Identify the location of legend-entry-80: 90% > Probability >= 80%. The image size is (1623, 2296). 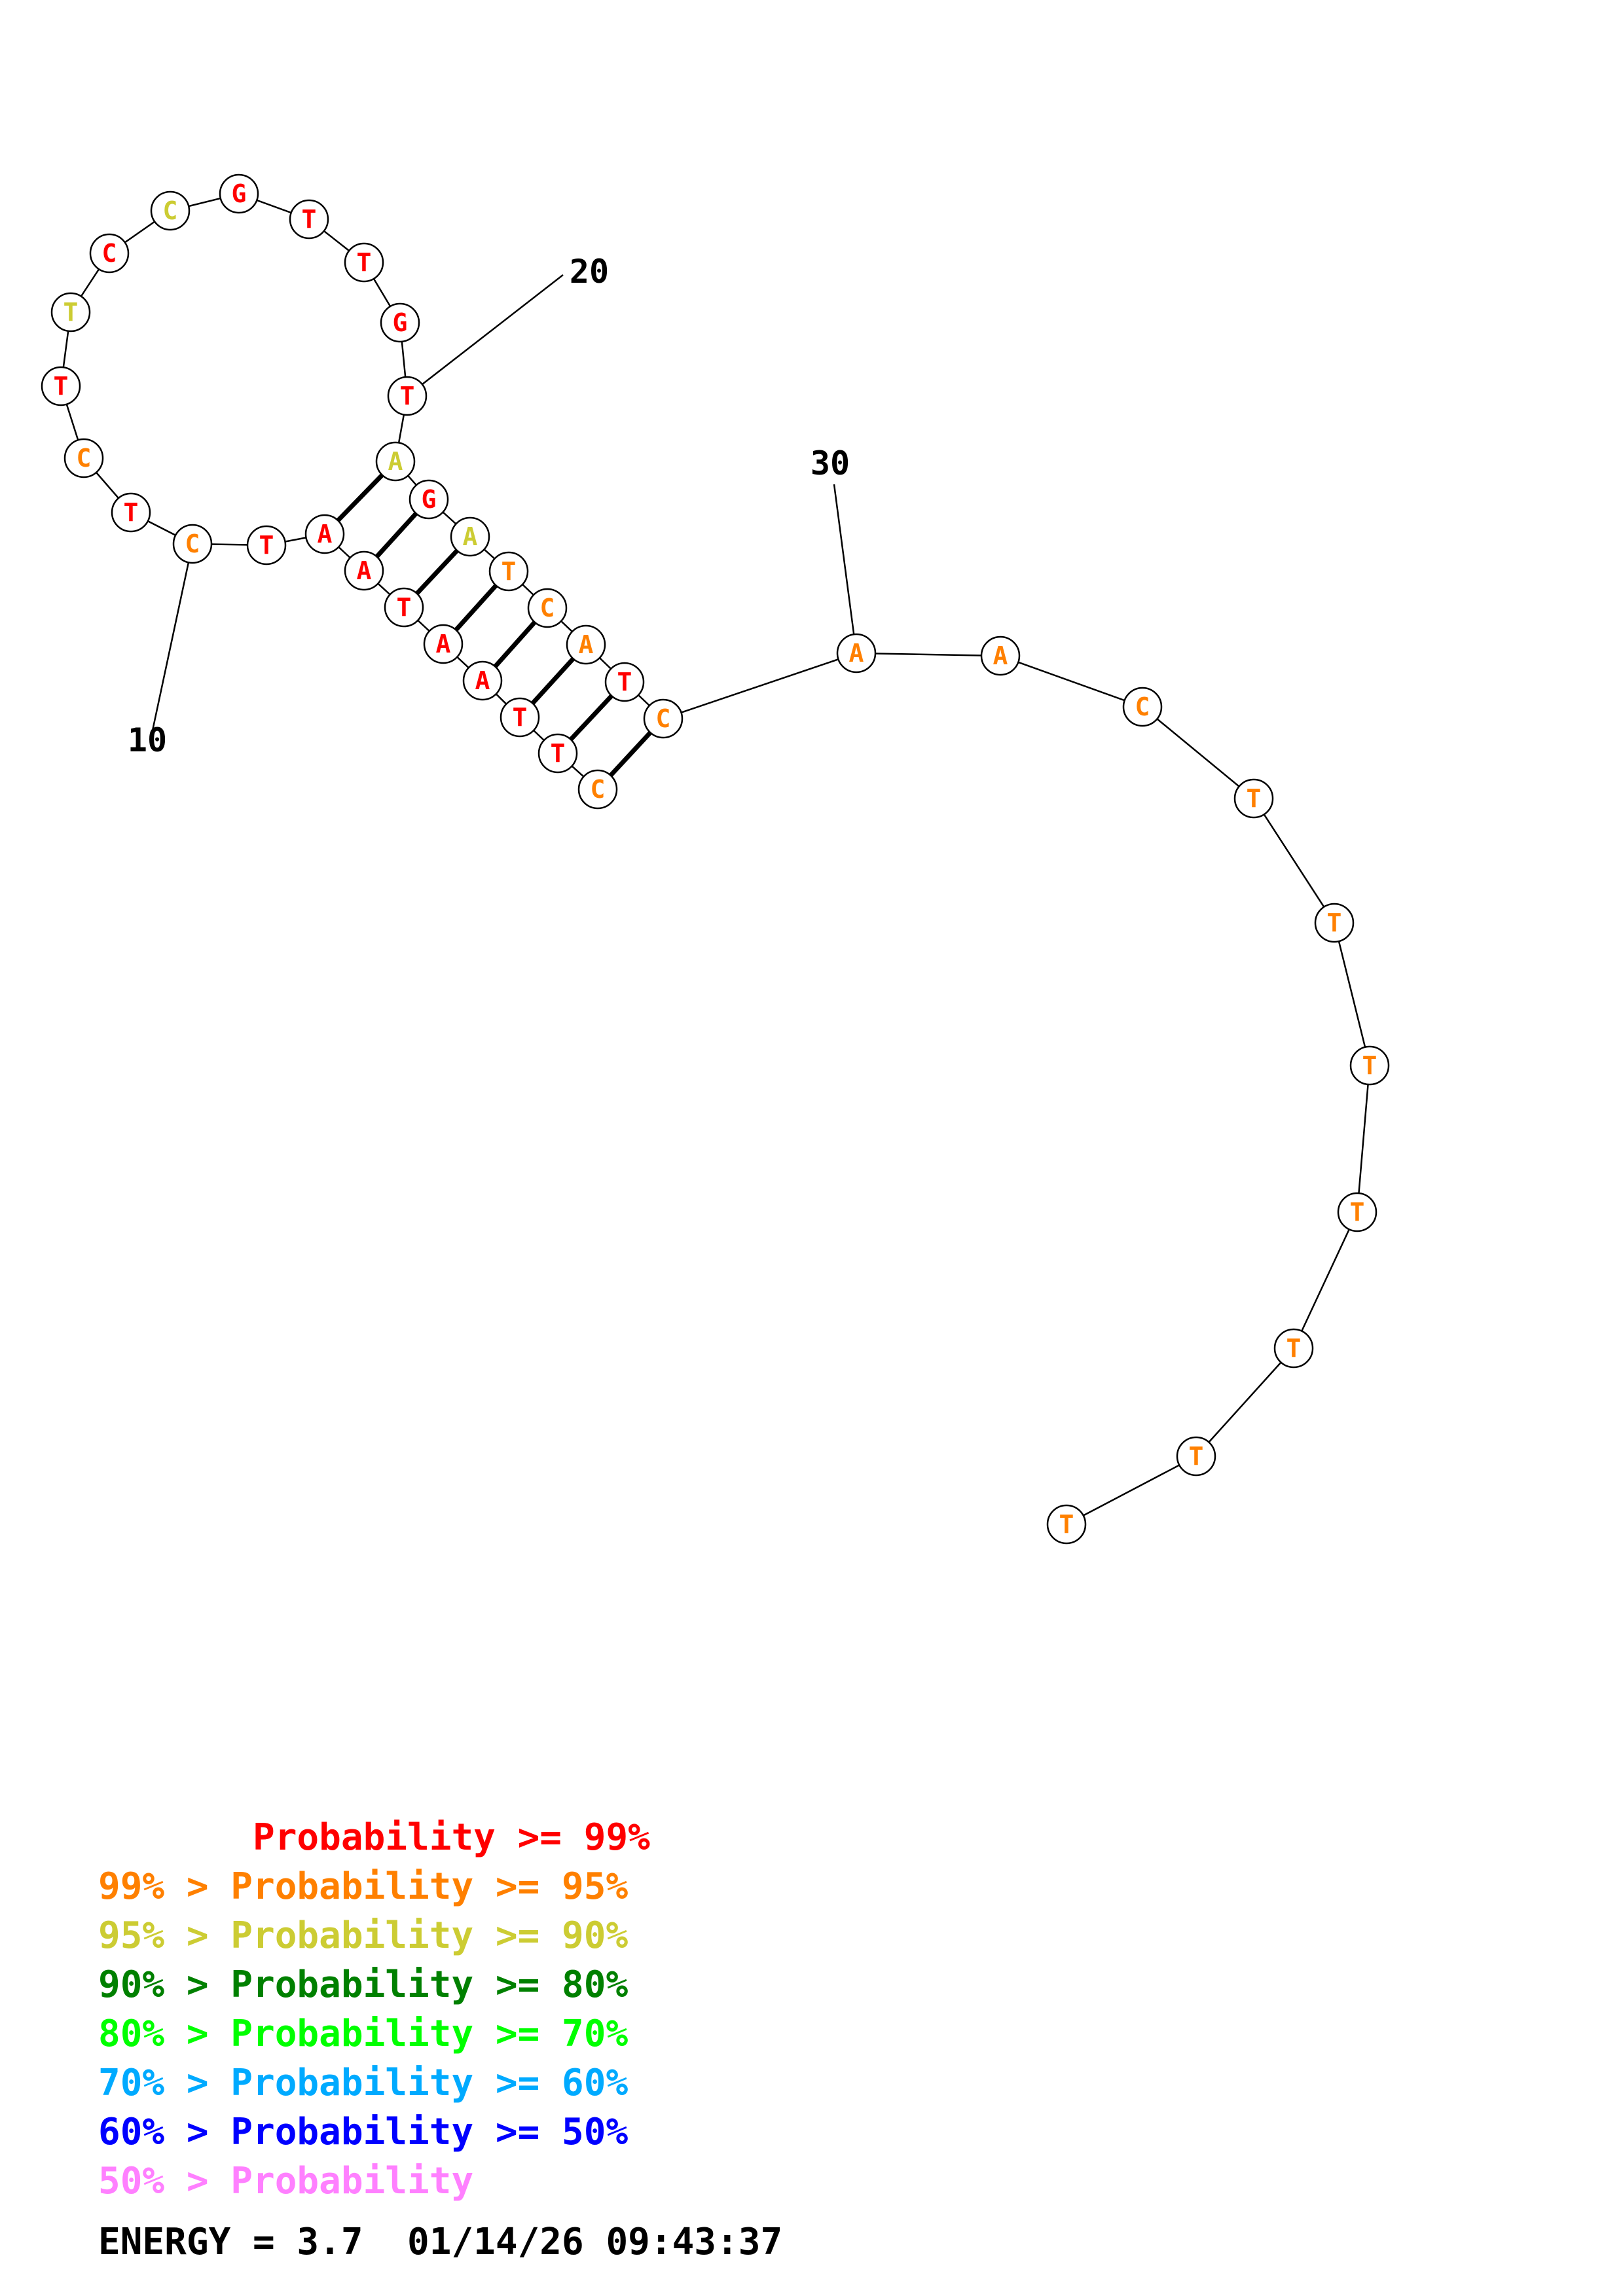
(363, 1985).